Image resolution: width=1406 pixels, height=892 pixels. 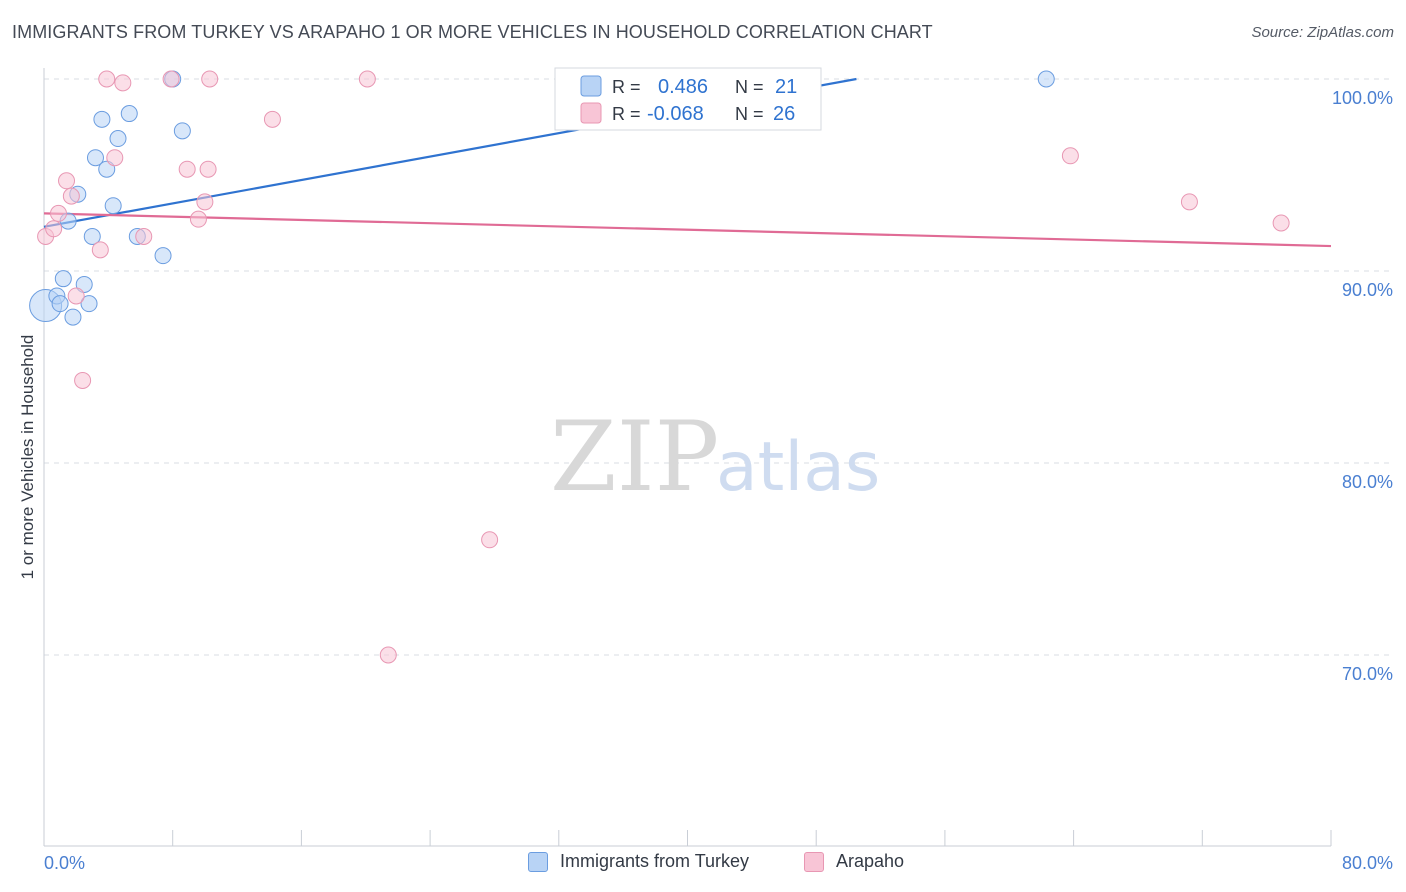 I want to click on x-tick-label-end: 80.0%, so click(x=1367, y=863).